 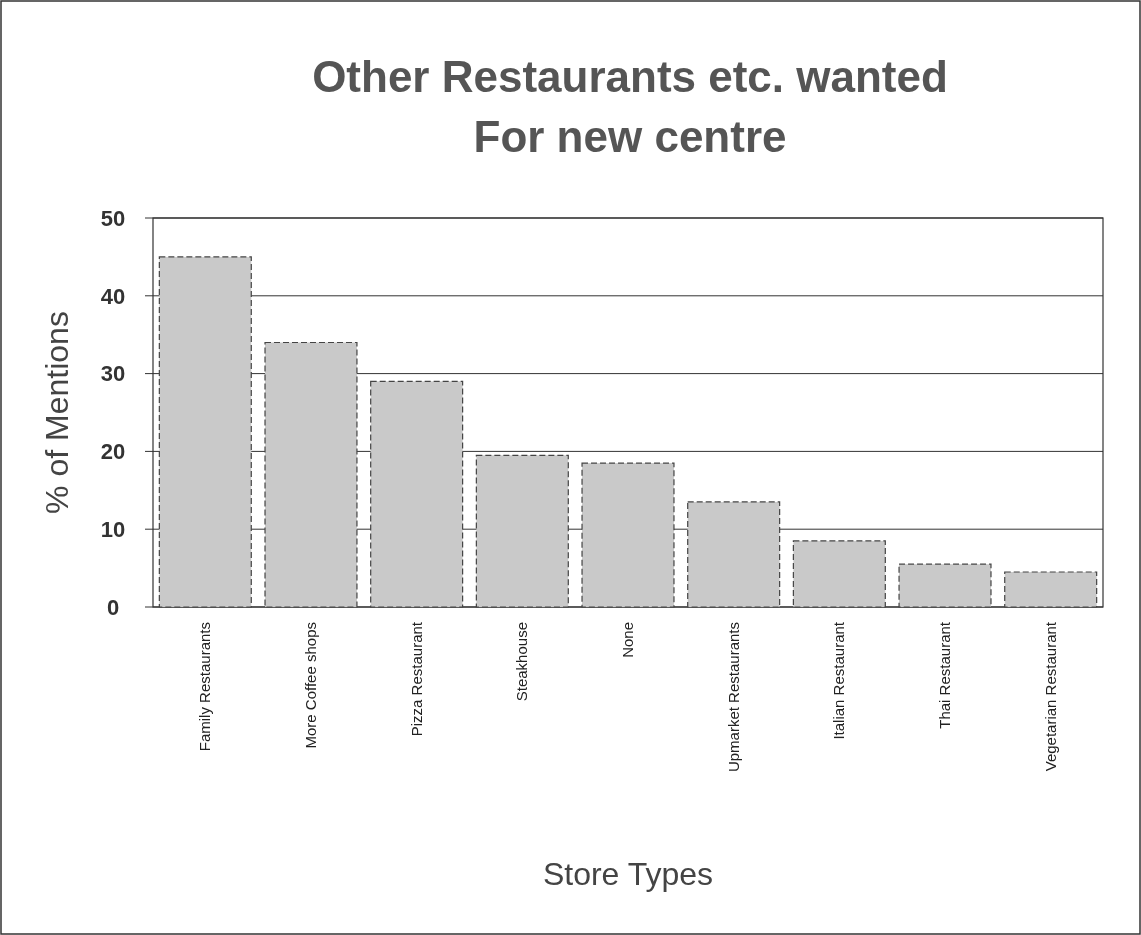 I want to click on x-tick-label: Thai Restaurant, so click(x=945, y=675).